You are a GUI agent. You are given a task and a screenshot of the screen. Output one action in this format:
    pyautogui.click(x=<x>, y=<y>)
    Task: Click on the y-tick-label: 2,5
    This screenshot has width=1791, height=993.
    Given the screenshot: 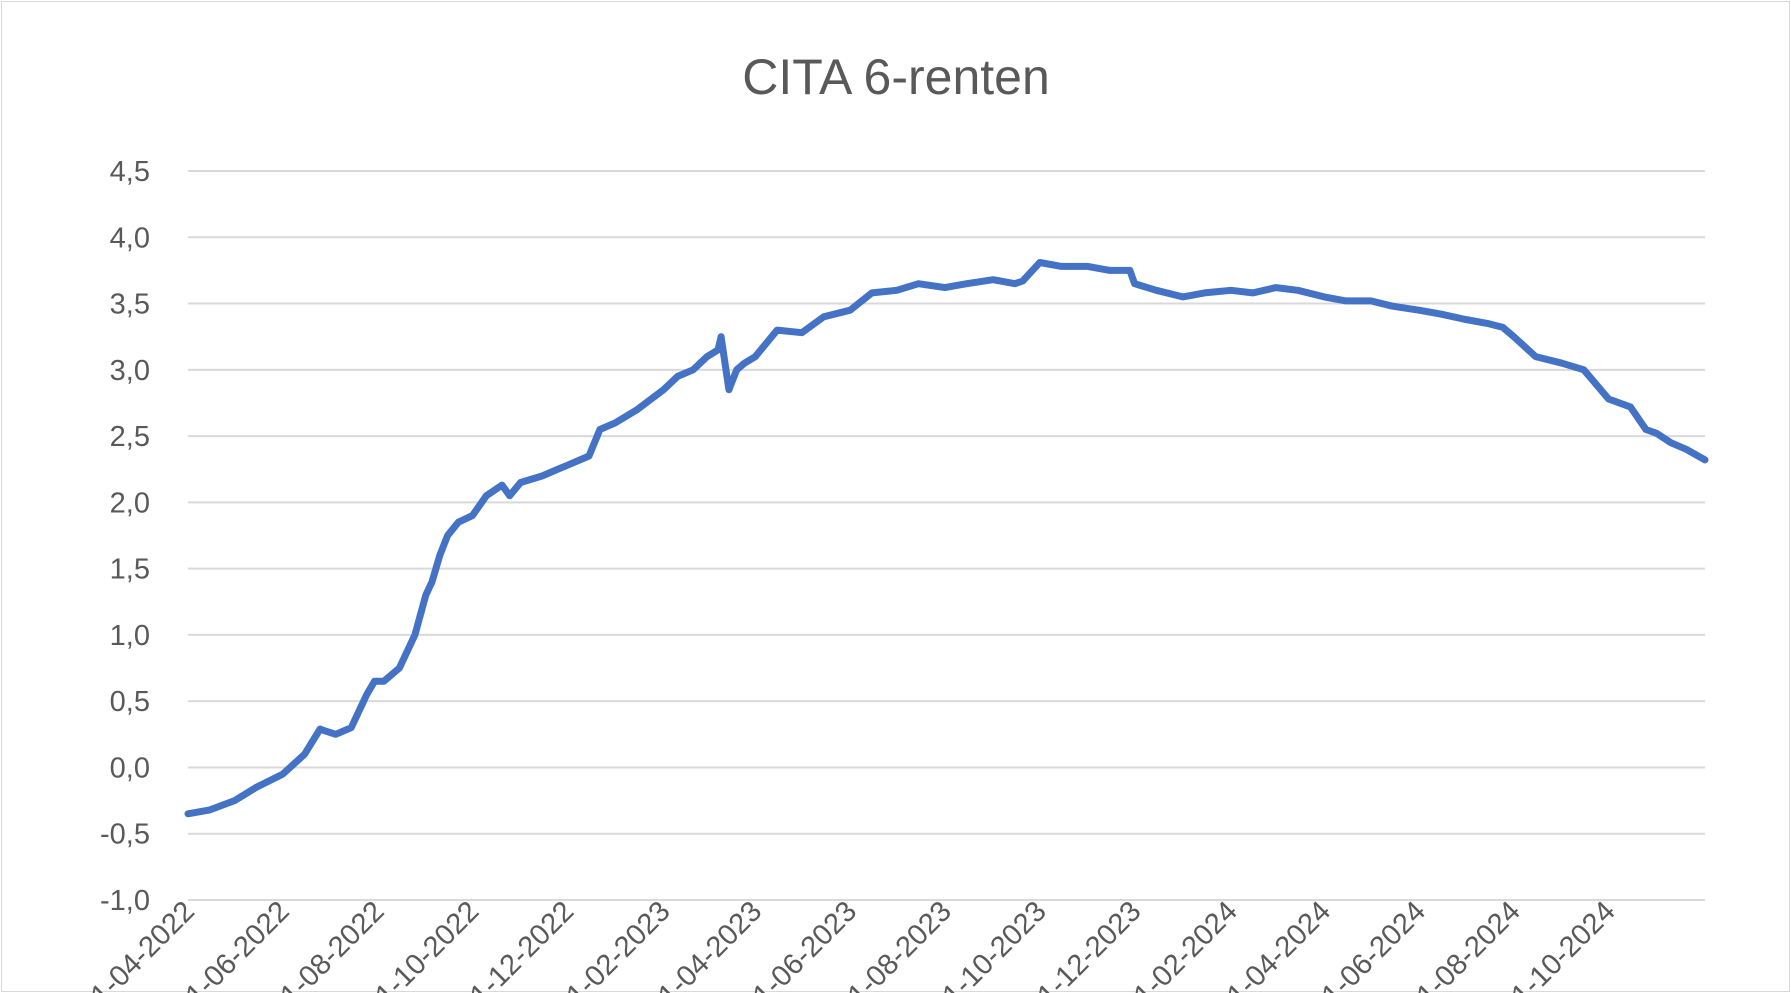 What is the action you would take?
    pyautogui.click(x=130, y=437)
    